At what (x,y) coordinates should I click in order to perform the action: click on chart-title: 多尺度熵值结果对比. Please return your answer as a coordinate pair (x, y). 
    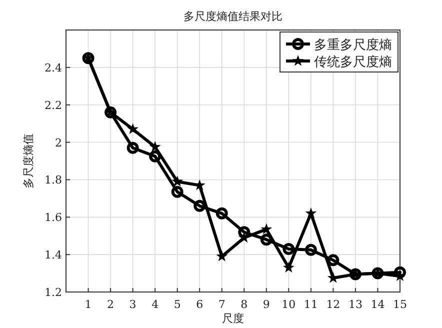
    Looking at the image, I should click on (233, 16).